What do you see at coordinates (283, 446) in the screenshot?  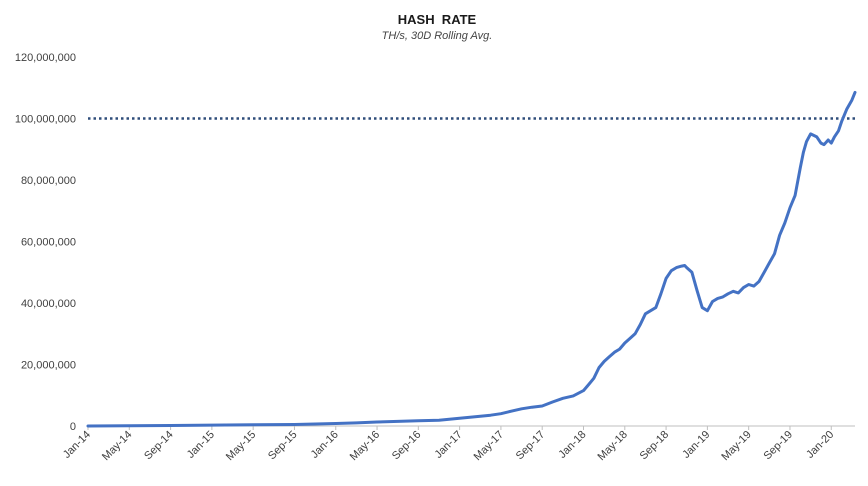 I see `x-tick-label: Sep-15` at bounding box center [283, 446].